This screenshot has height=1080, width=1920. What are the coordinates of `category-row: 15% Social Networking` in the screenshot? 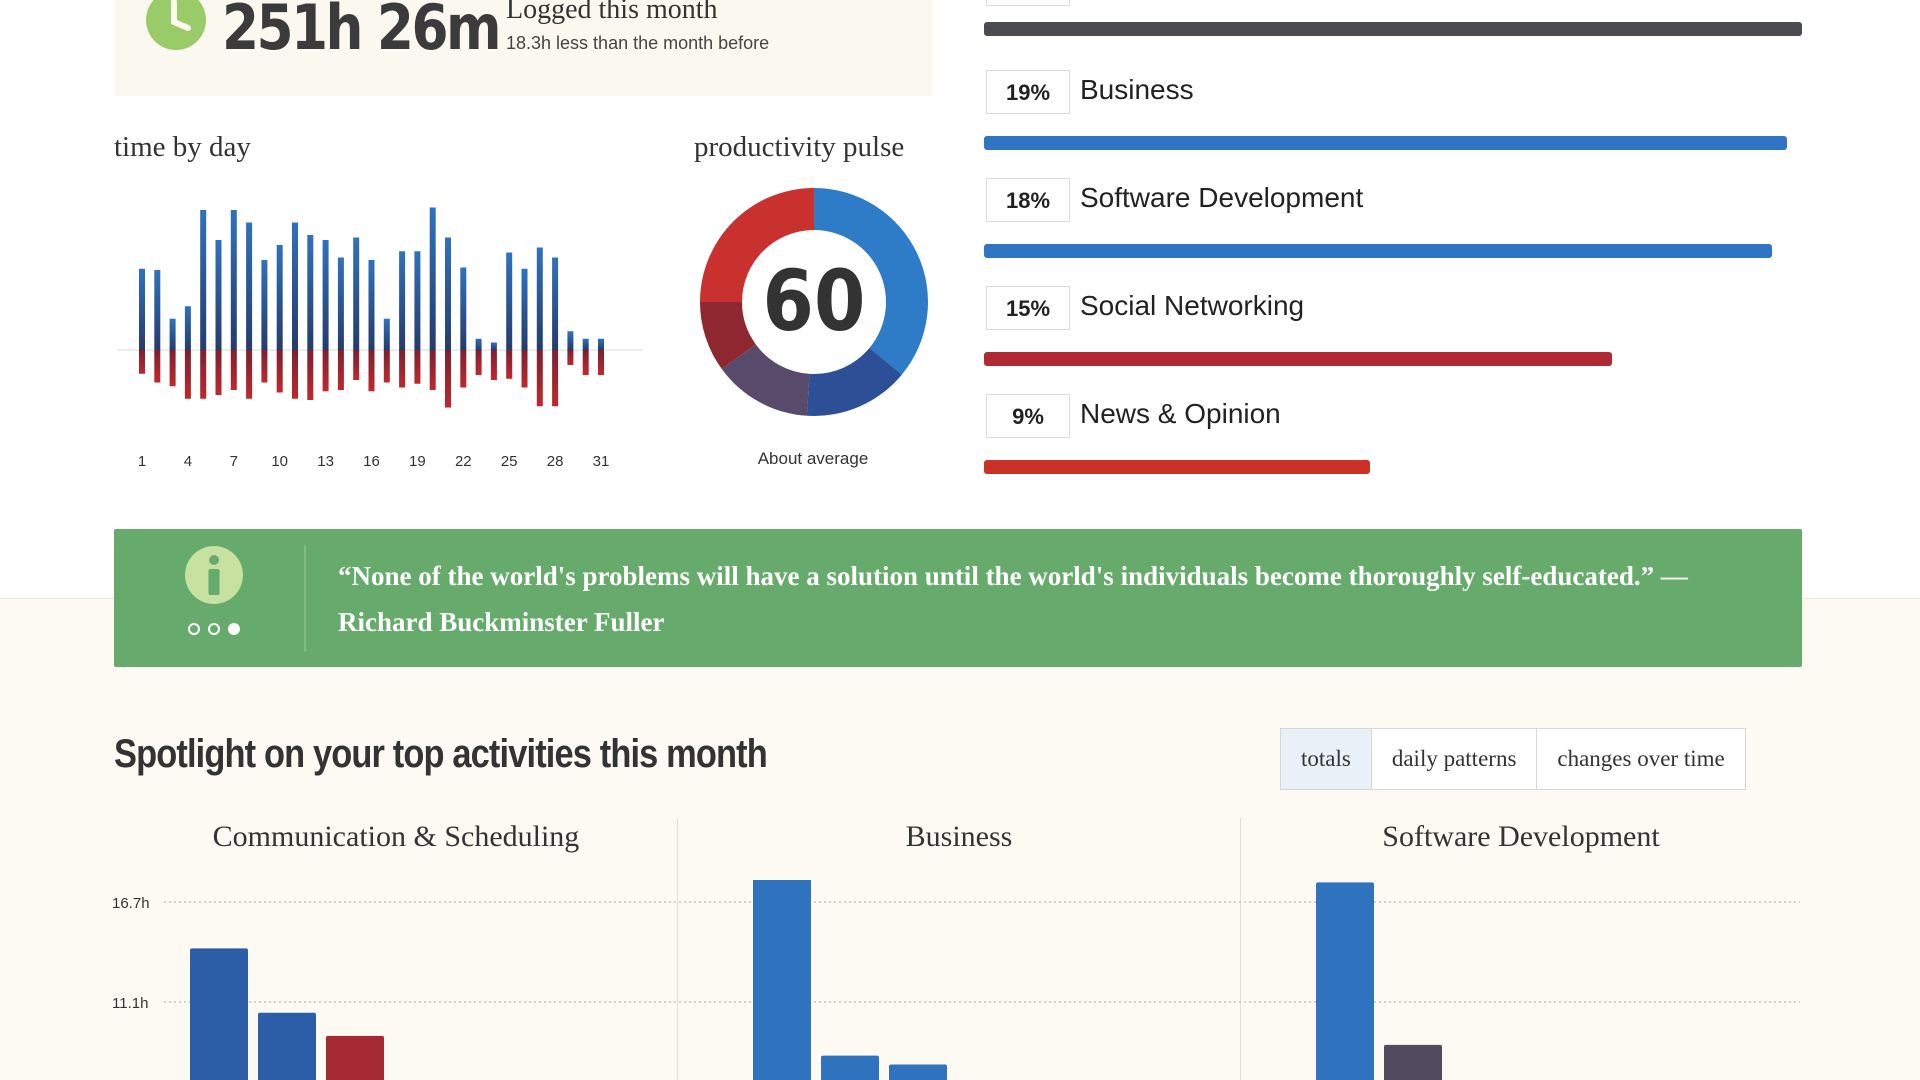 It's located at (1394, 336).